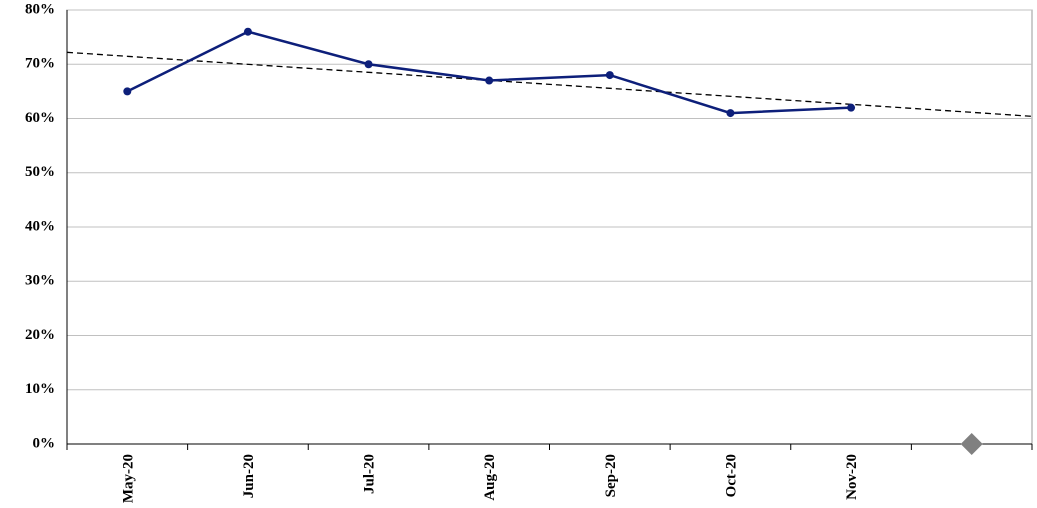 The width and height of the screenshot is (1037, 508). What do you see at coordinates (370, 474) in the screenshot?
I see `x-tick-label: Jul-20` at bounding box center [370, 474].